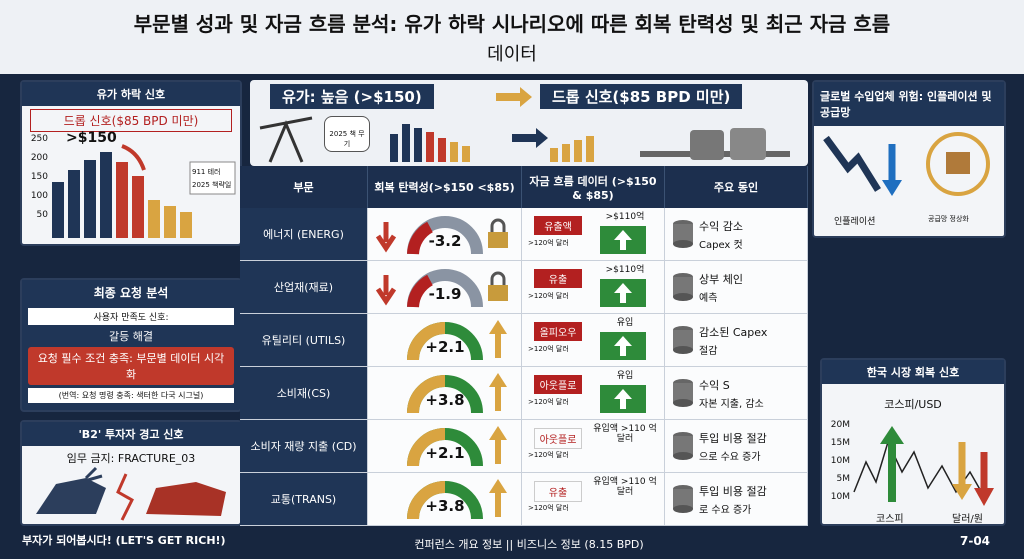 The width and height of the screenshot is (1024, 559). Describe the element at coordinates (593, 446) in the screenshot. I see `flow-cell: 아웃플로 >120억 달러 유입액 >110 억 달러` at that location.